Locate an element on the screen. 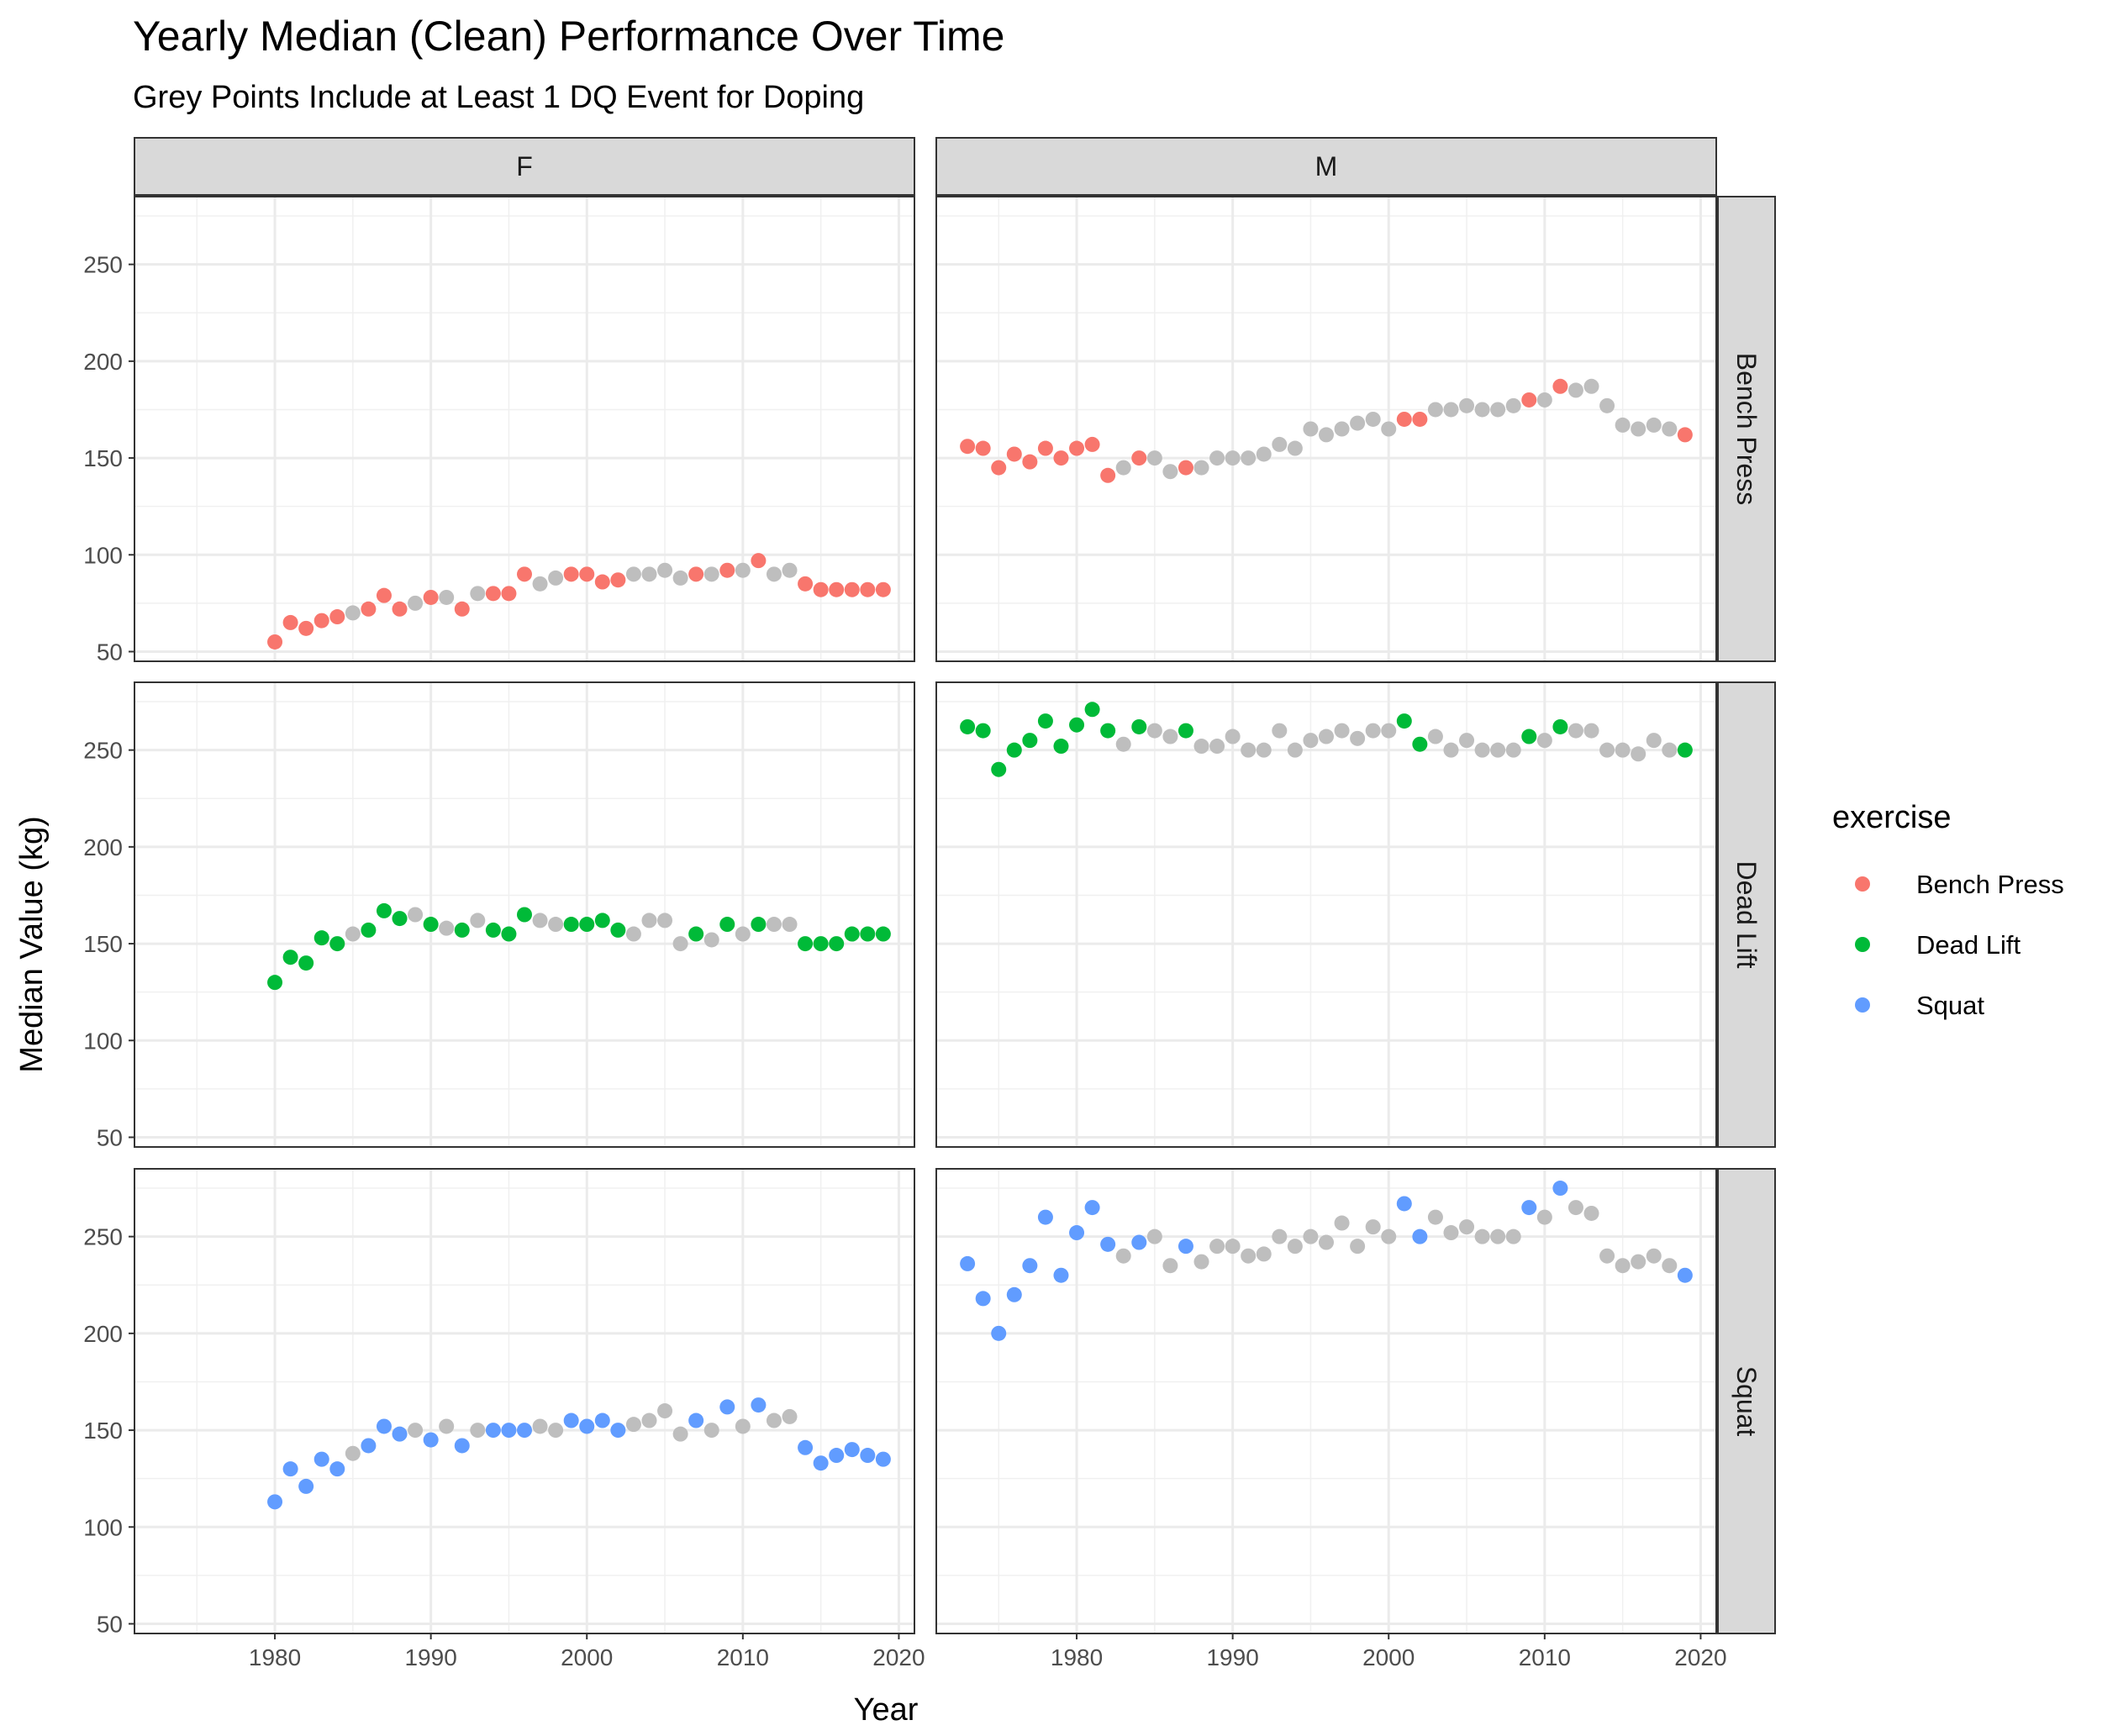  panel-f-squat is located at coordinates (524, 1401).